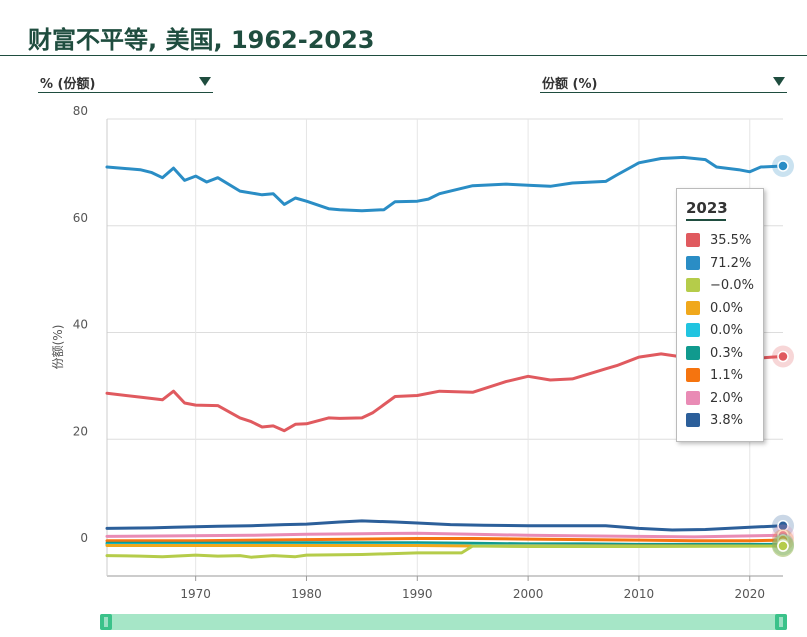  I want to click on time-range-slider, so click(443, 622).